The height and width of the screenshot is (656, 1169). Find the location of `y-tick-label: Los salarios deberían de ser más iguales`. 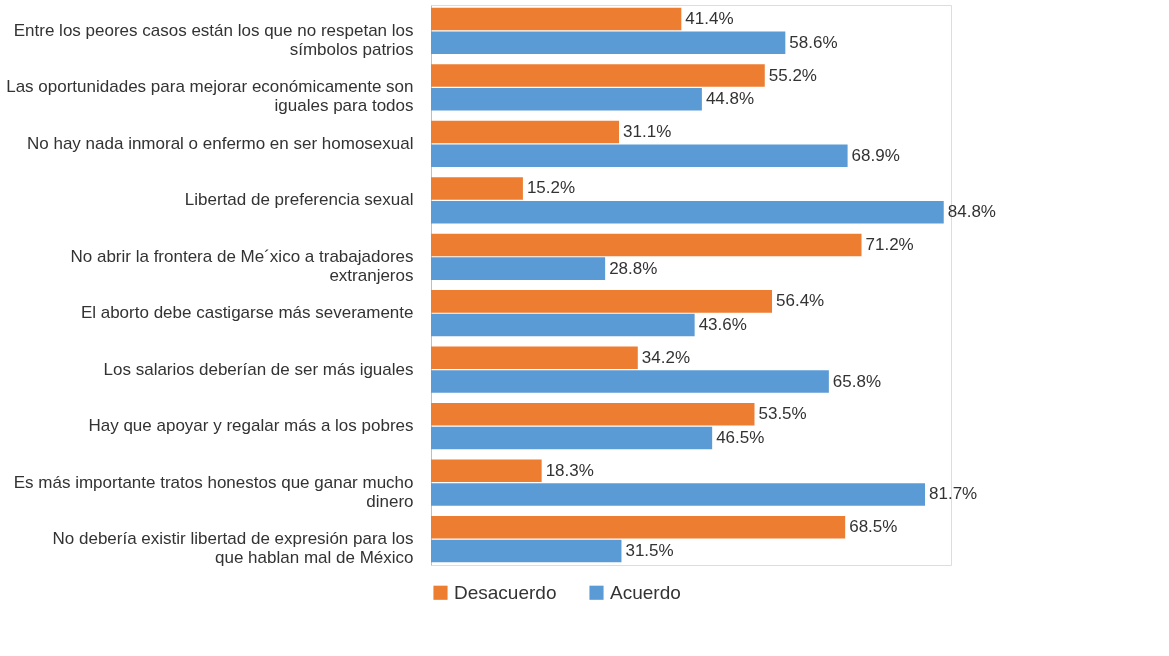

y-tick-label: Los salarios deberían de ser más iguales is located at coordinates (258, 369).